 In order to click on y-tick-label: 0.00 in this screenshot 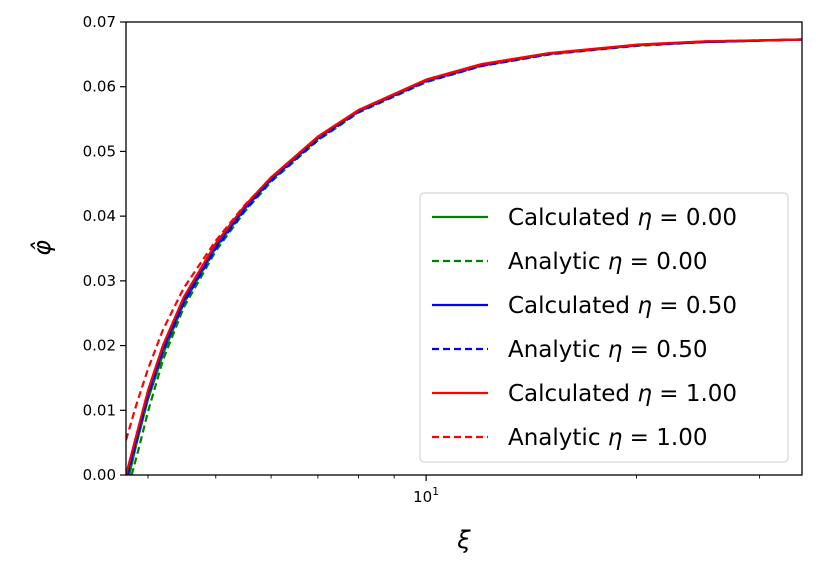, I will do `click(99, 475)`.